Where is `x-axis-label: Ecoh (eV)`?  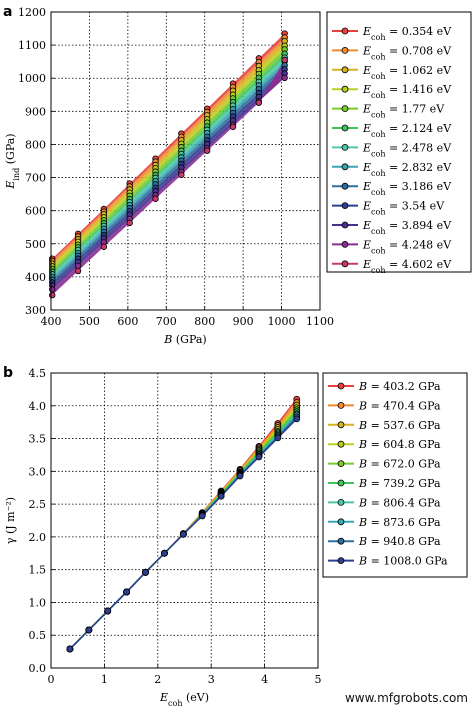 x-axis-label: Ecoh (eV) is located at coordinates (184, 699).